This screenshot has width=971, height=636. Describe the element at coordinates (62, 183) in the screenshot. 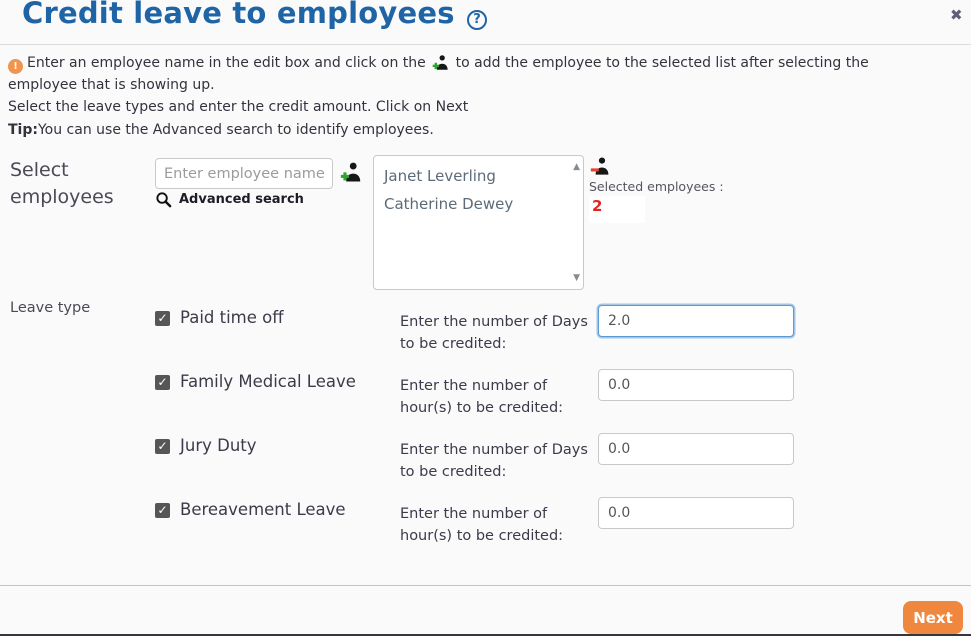

I see `select-employees-label: Select employees` at that location.